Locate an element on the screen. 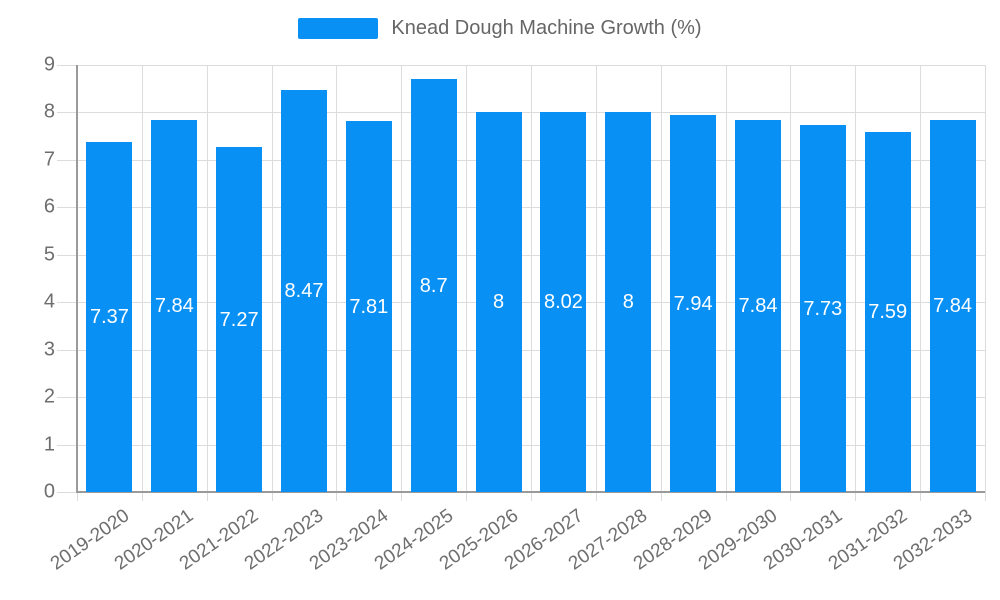  y-tick-label: 7 is located at coordinates (49, 159).